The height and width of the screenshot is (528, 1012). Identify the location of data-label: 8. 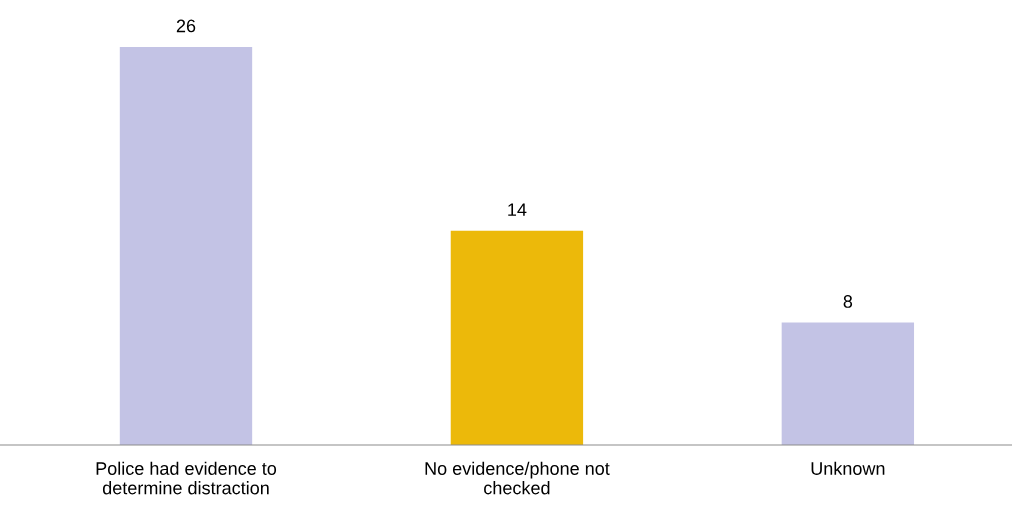
(848, 301).